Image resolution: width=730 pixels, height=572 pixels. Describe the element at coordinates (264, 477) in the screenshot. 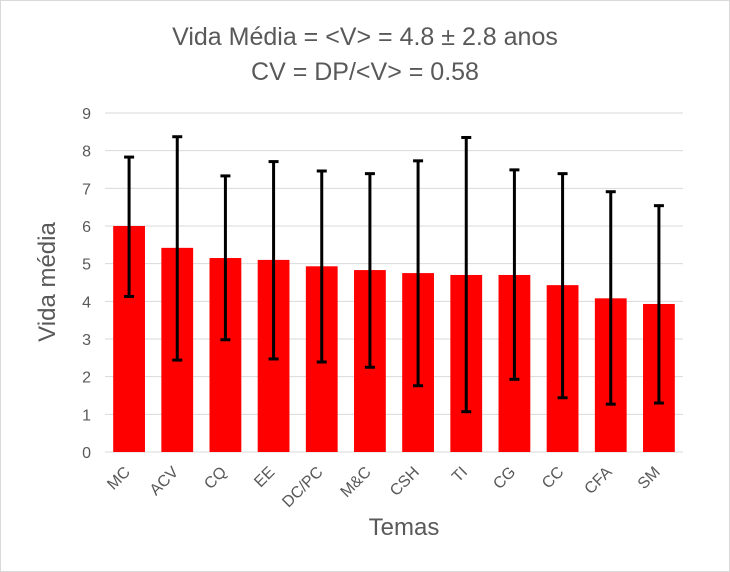

I see `x-tick-label: EE` at that location.